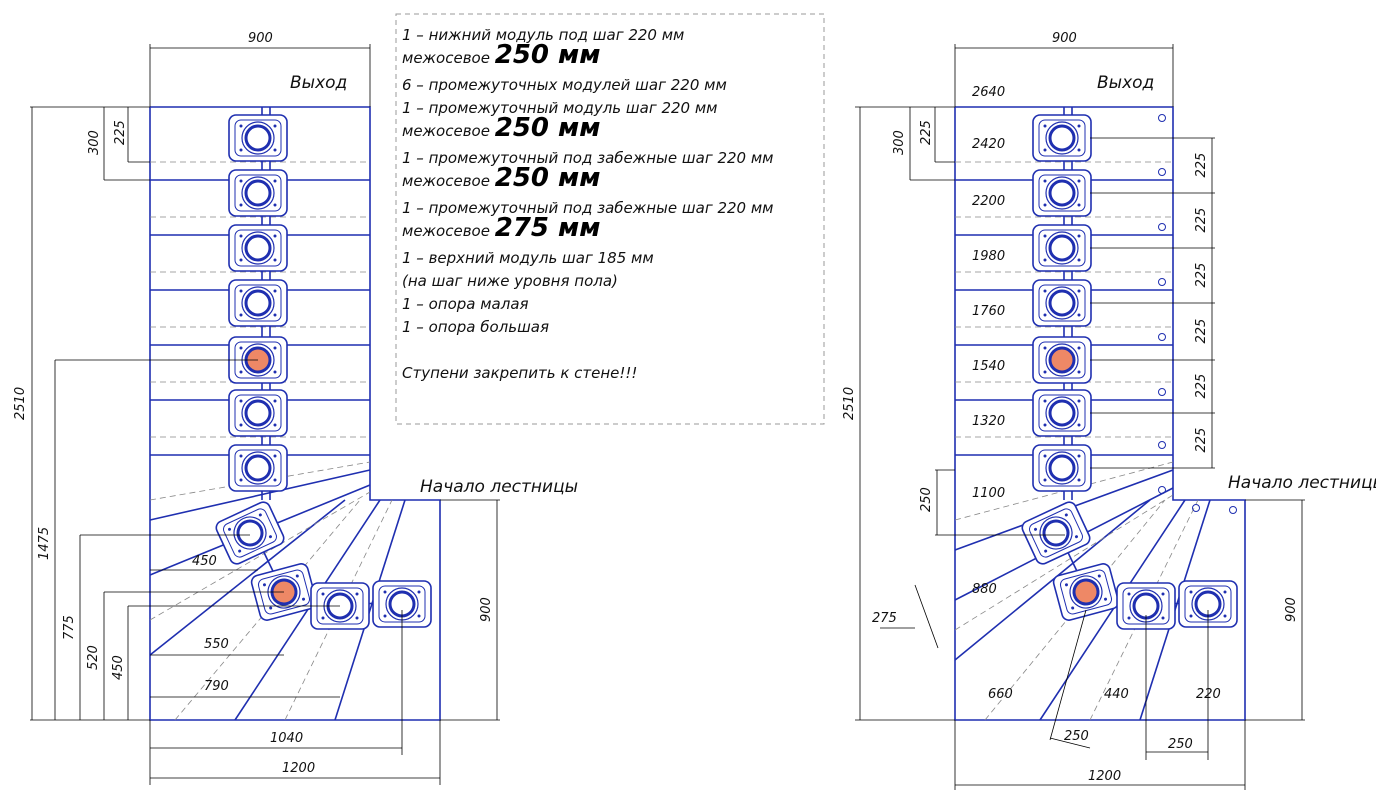 This screenshot has width=1376, height=792. What do you see at coordinates (120, 132) in the screenshot?
I see `dim-225-left: 225` at bounding box center [120, 132].